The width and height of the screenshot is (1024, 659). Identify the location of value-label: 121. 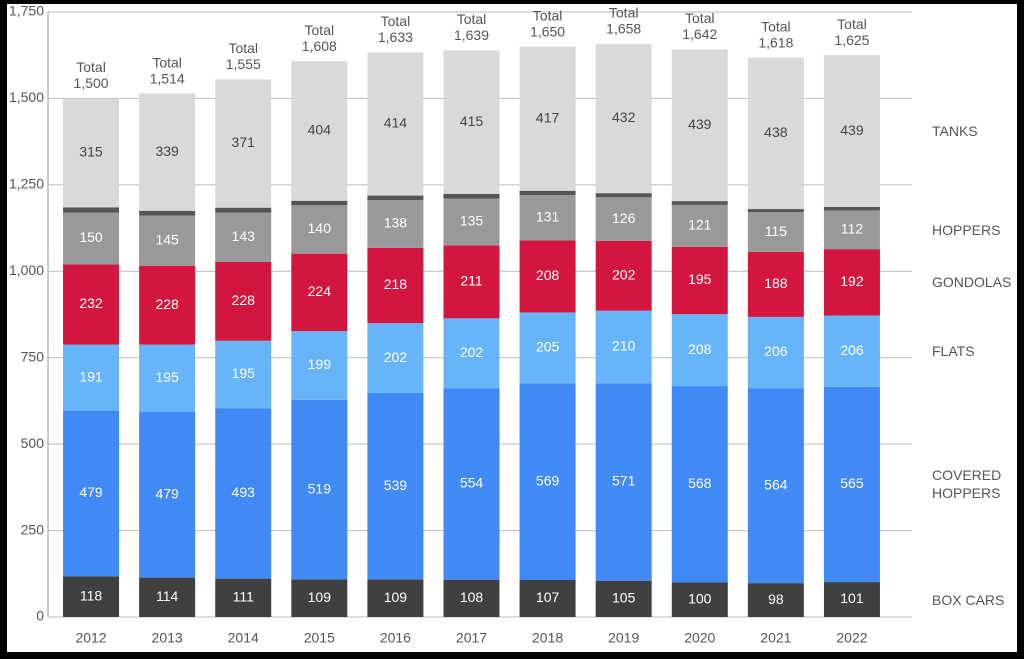
(700, 225).